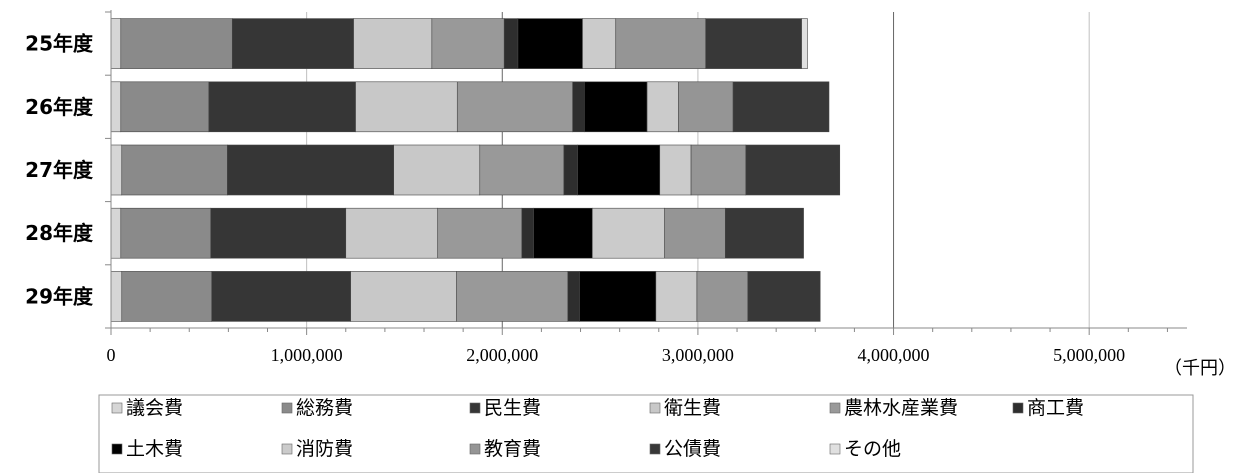  What do you see at coordinates (154, 408) in the screenshot?
I see `legend-label-1: 議会費` at bounding box center [154, 408].